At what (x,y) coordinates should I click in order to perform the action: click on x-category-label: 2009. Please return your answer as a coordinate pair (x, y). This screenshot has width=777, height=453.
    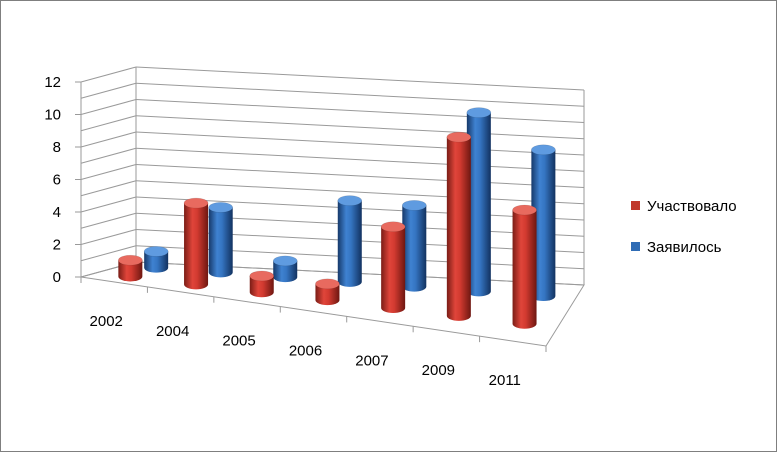
    Looking at the image, I should click on (438, 370).